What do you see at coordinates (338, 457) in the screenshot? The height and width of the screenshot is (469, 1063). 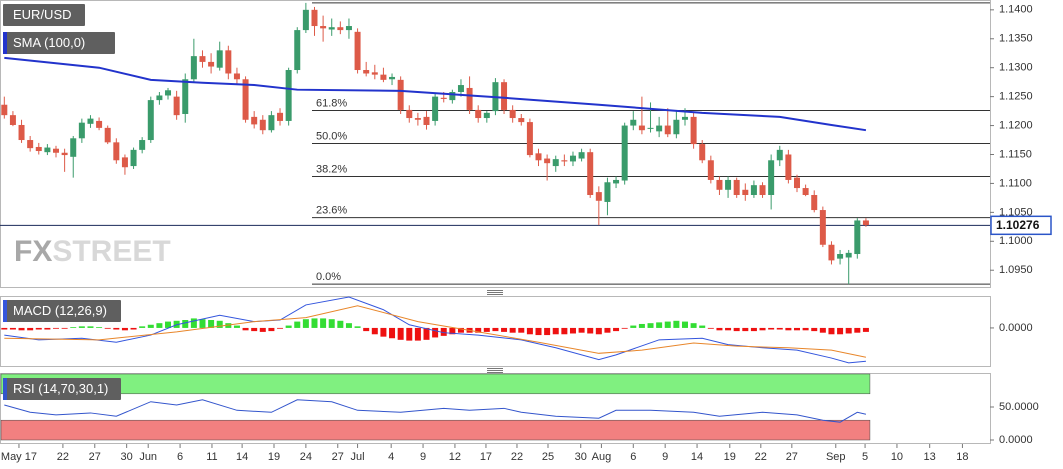 I see `x-tick-label: 27` at bounding box center [338, 457].